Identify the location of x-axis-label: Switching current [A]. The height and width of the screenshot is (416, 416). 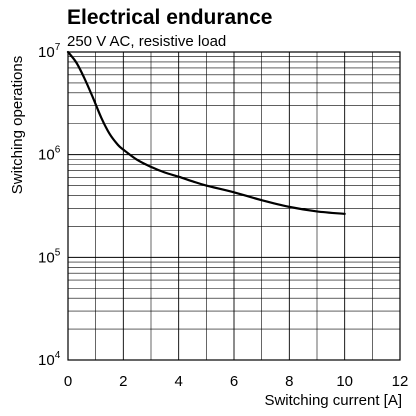
(333, 400).